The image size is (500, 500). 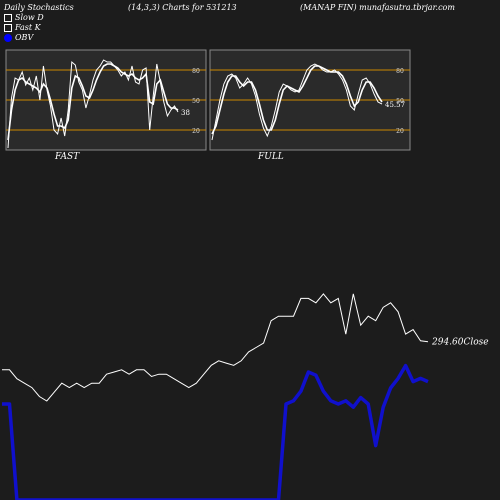 I want to click on full-tick-label-20: 20, so click(x=400, y=131).